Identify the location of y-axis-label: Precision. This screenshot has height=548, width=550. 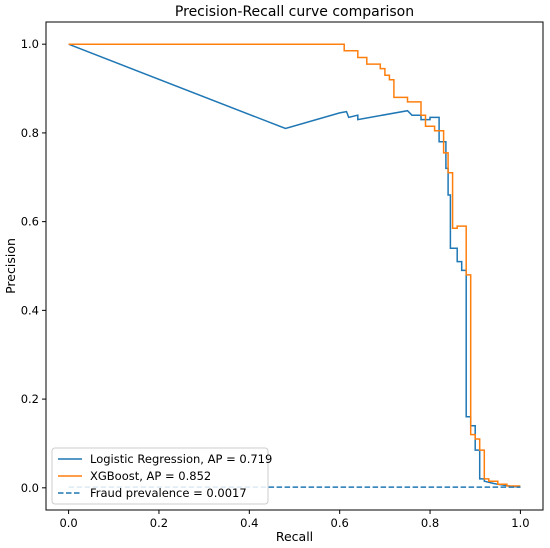
(10, 266).